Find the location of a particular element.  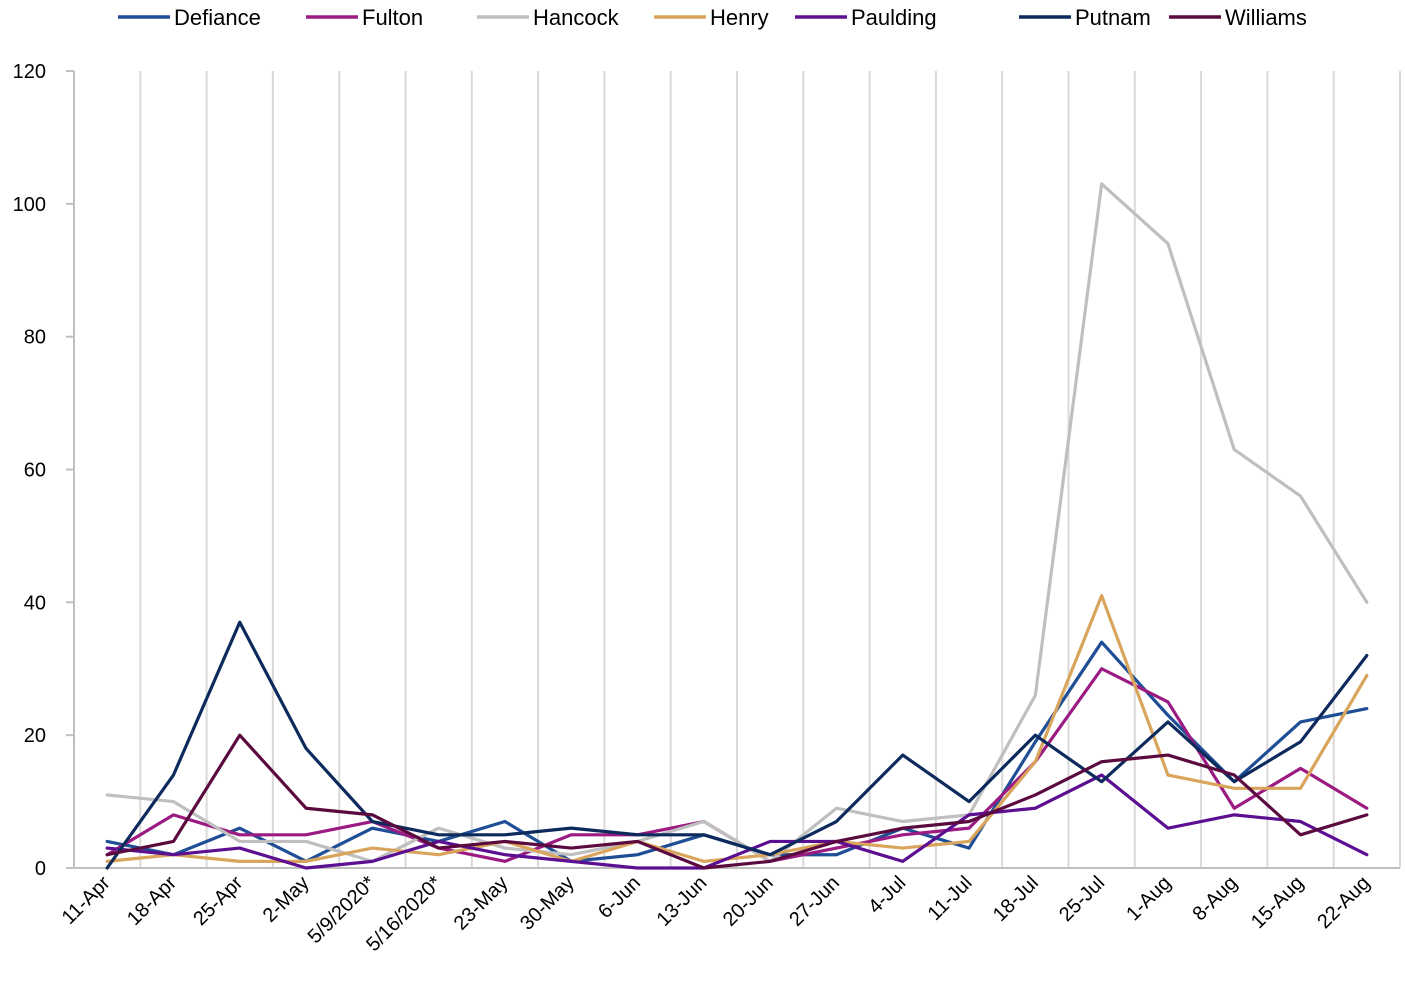

x-tick-label: 25-Apr is located at coordinates (218, 901).